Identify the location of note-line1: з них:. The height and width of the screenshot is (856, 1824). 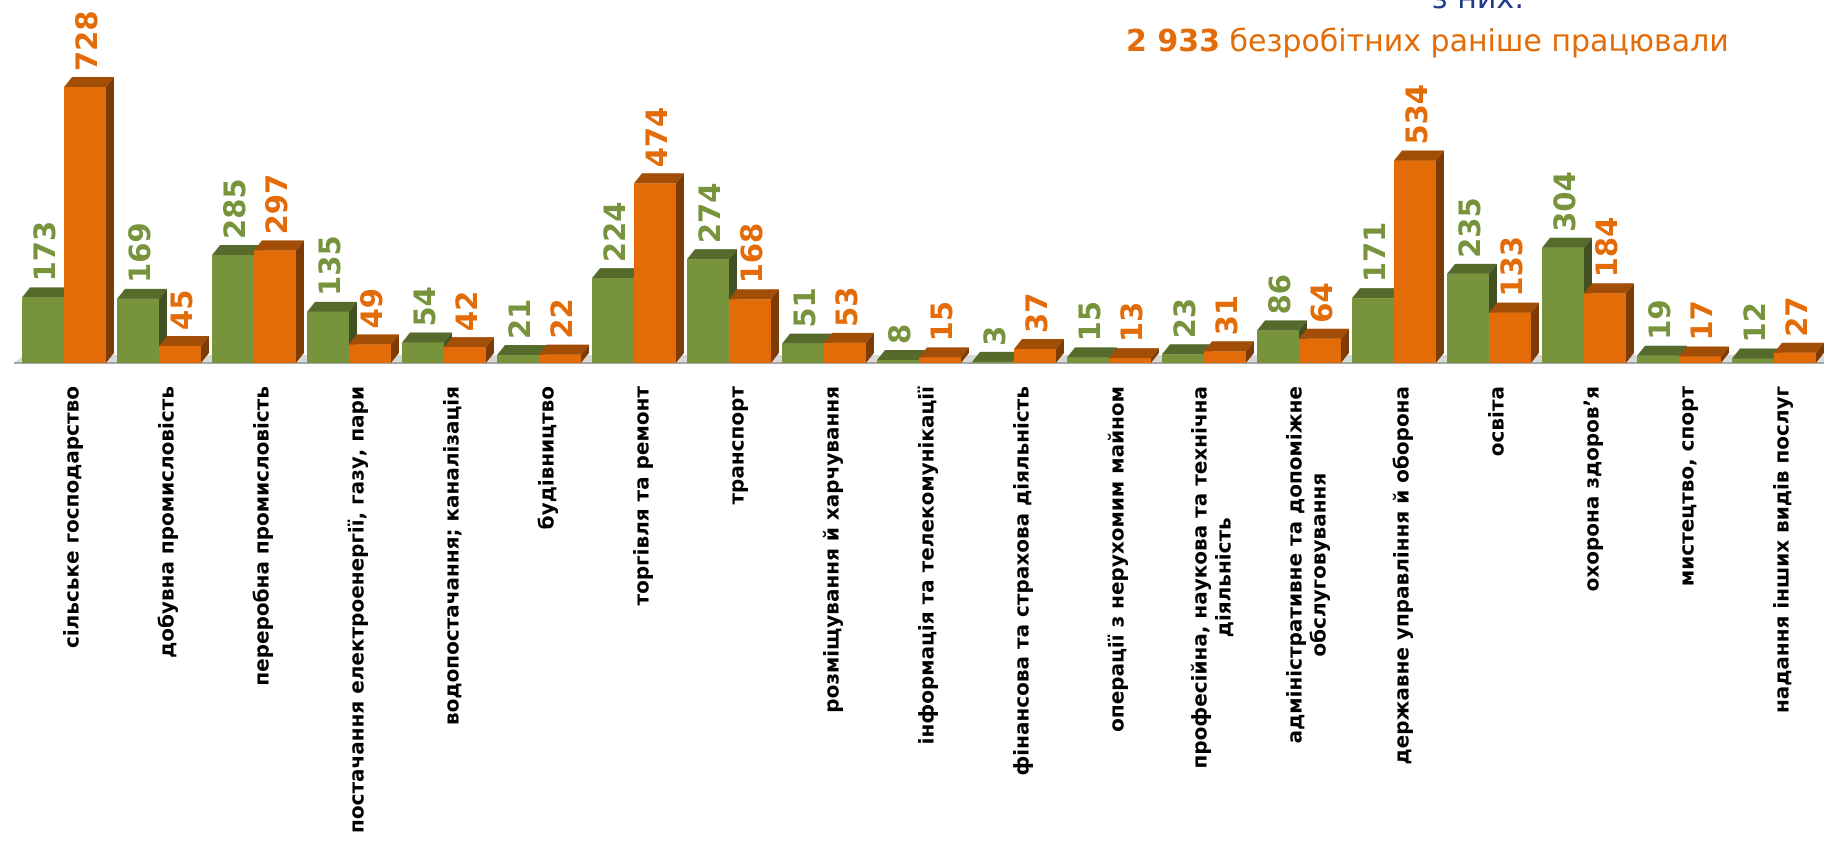
(1478, 8).